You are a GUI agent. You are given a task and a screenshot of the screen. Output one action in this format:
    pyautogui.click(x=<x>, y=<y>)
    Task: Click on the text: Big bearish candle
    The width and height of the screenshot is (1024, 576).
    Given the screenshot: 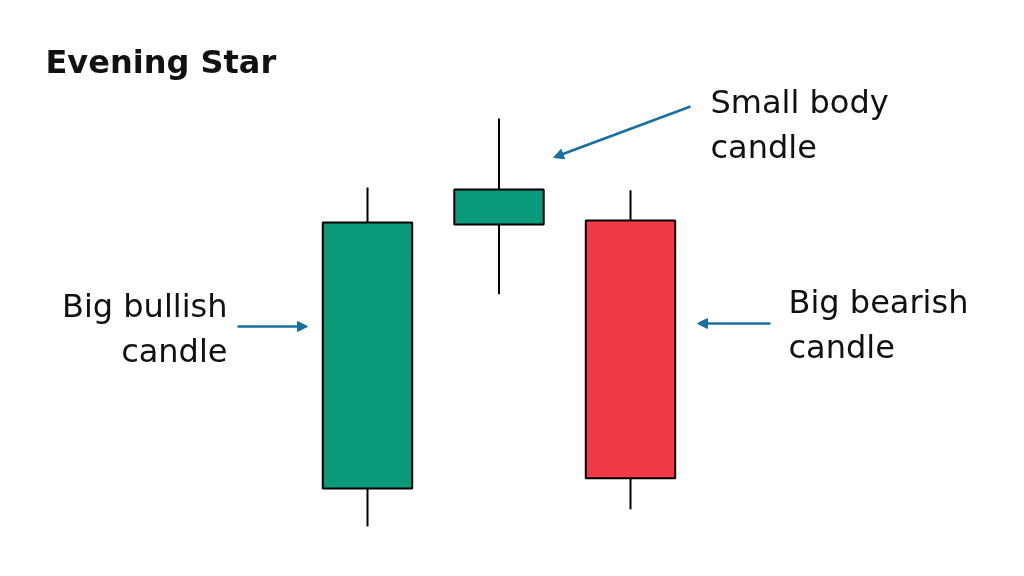 What is the action you would take?
    pyautogui.click(x=878, y=324)
    